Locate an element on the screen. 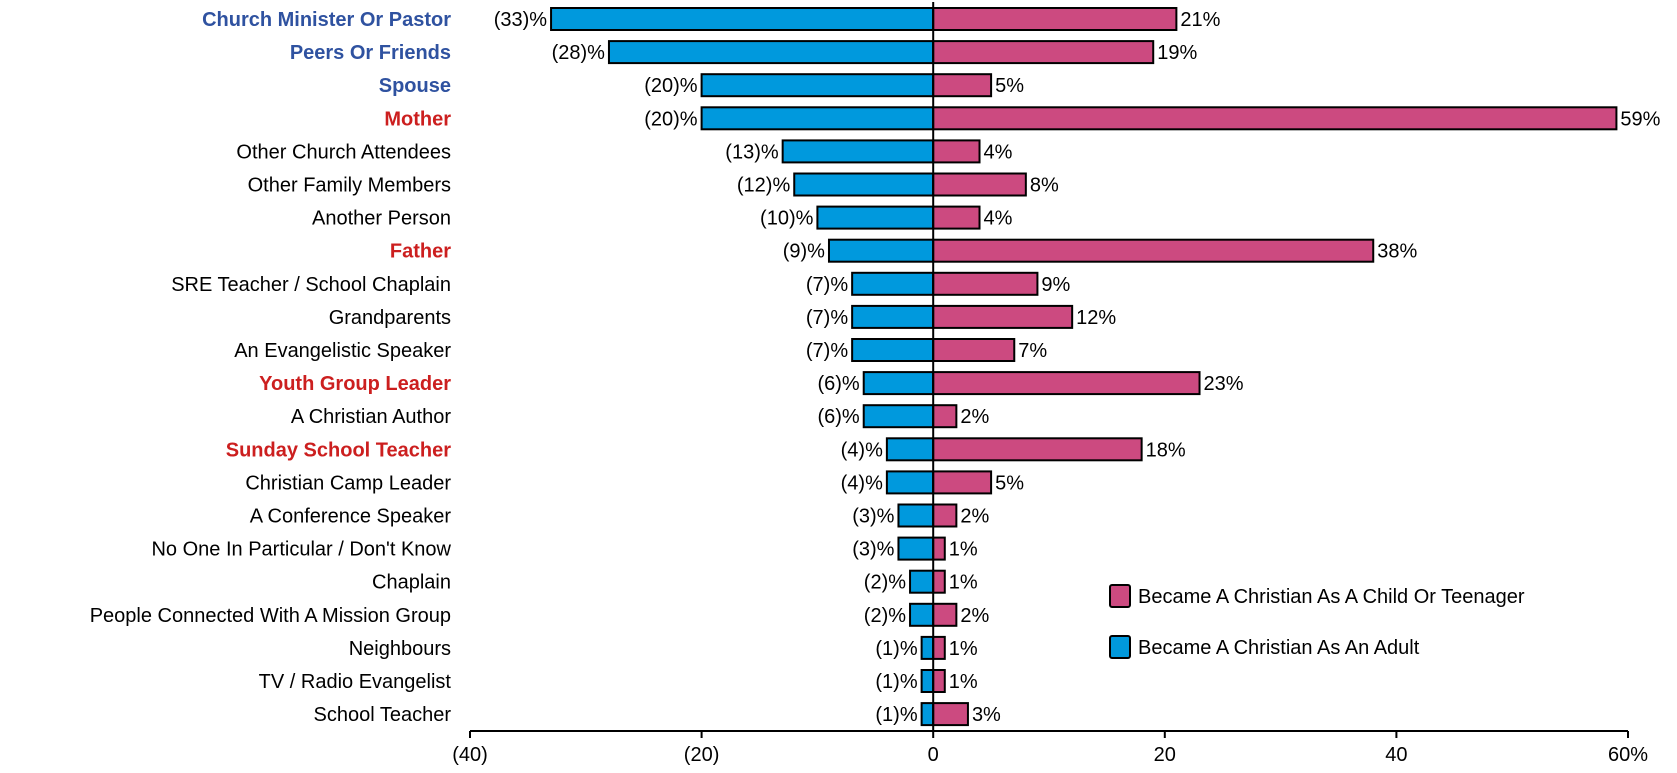 The width and height of the screenshot is (1677, 773). legend-label: Became A Christian As An Adult is located at coordinates (1279, 648).